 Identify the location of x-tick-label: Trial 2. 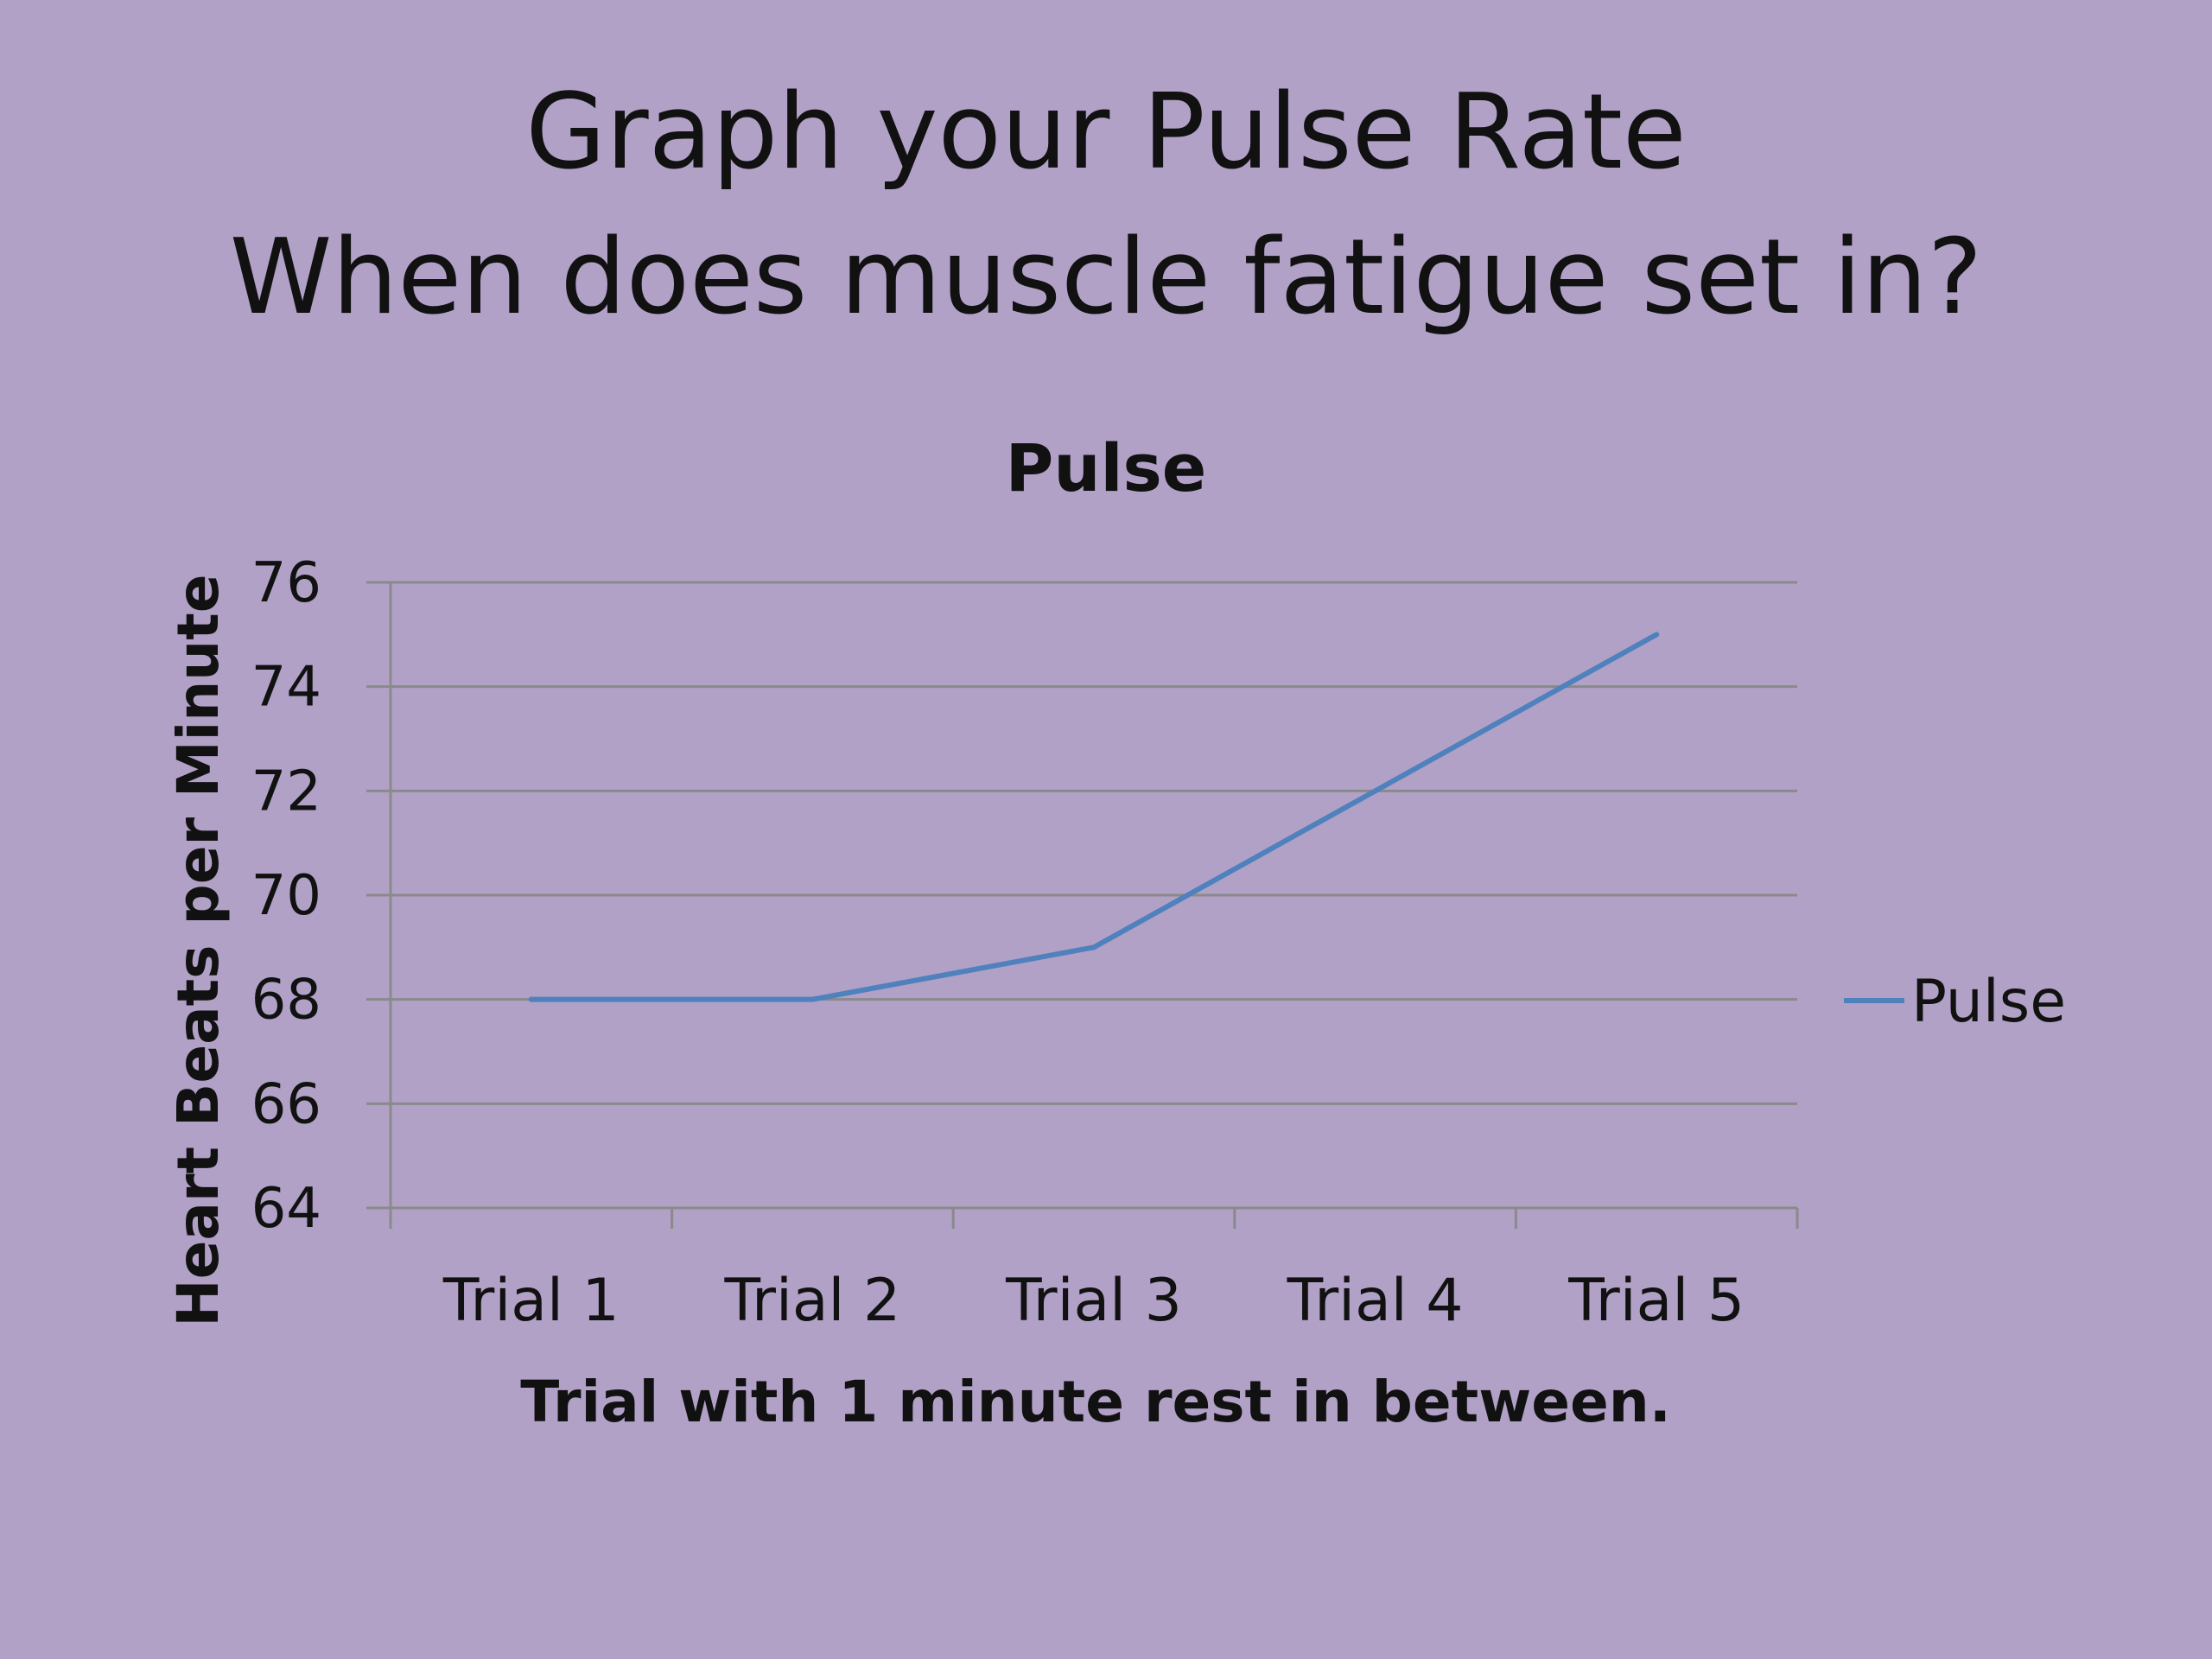
(811, 1301).